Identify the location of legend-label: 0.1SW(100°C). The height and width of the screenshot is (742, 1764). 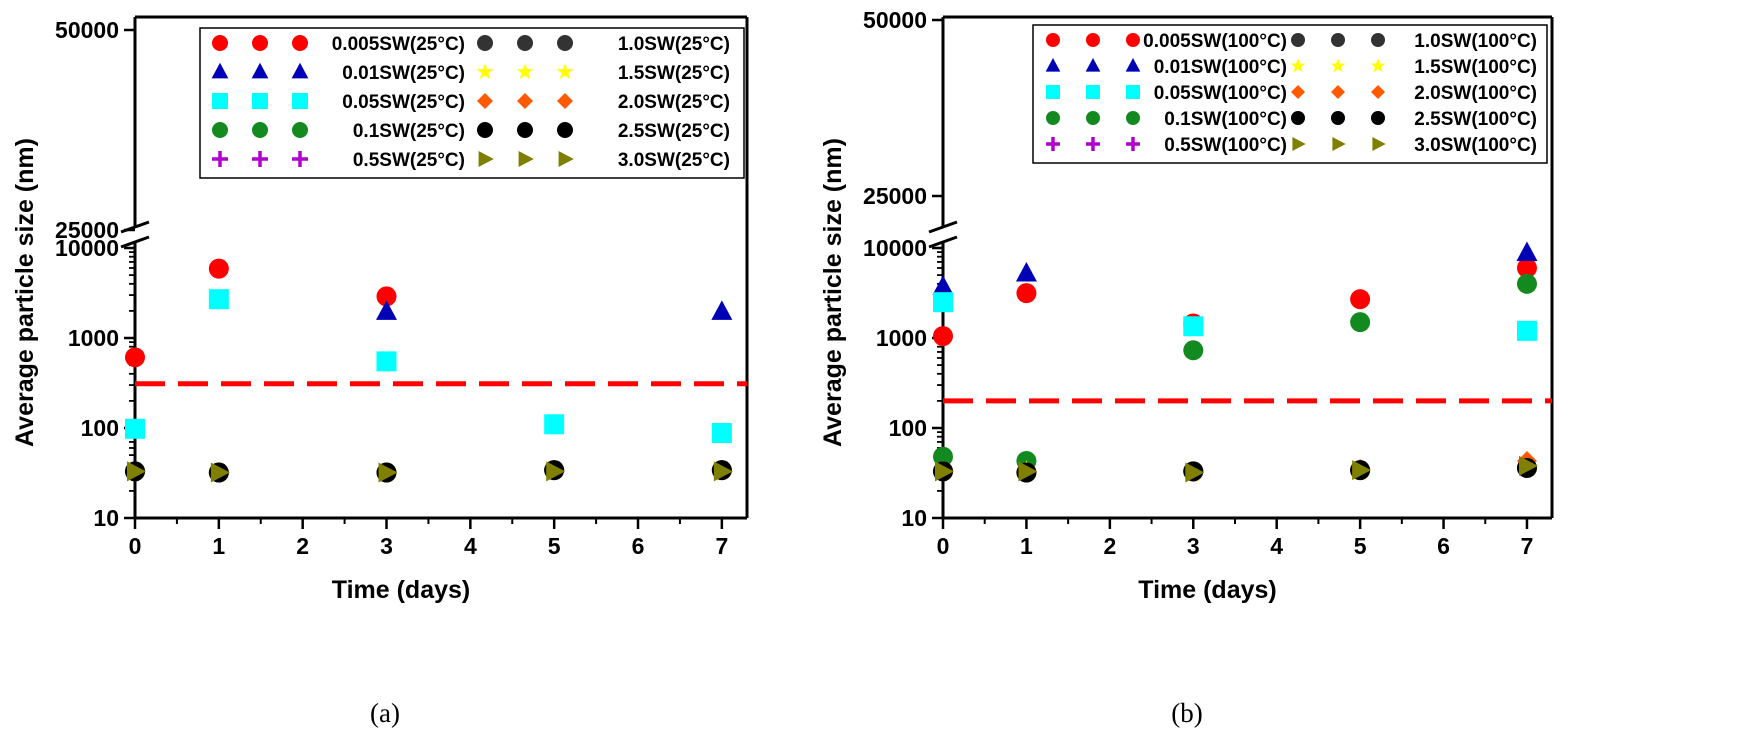
(1225, 119).